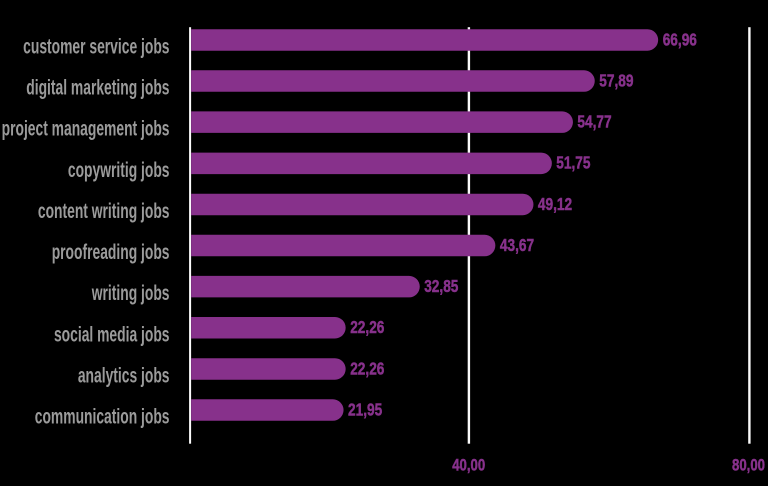  What do you see at coordinates (119, 170) in the screenshot?
I see `svg-text: copywritig jobs` at bounding box center [119, 170].